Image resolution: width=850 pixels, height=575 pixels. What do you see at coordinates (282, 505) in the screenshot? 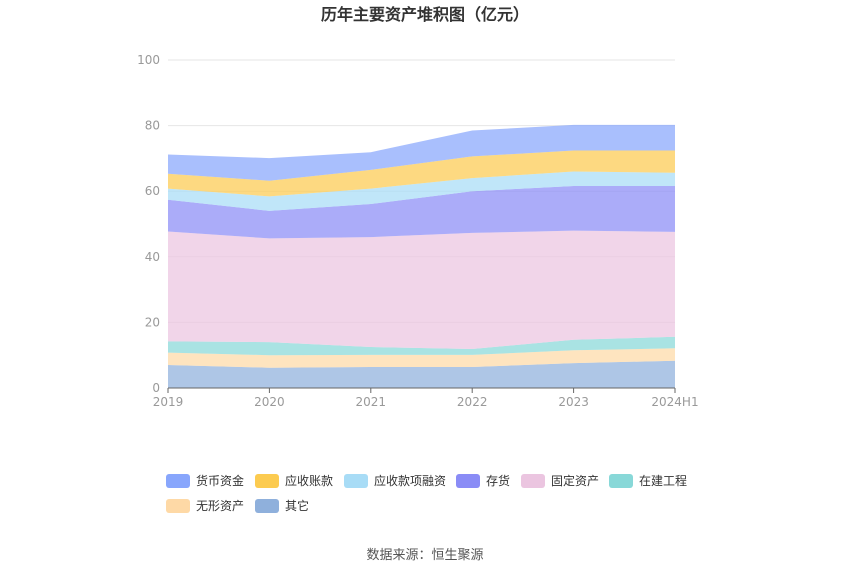
I see `legend-item: 其它` at bounding box center [282, 505].